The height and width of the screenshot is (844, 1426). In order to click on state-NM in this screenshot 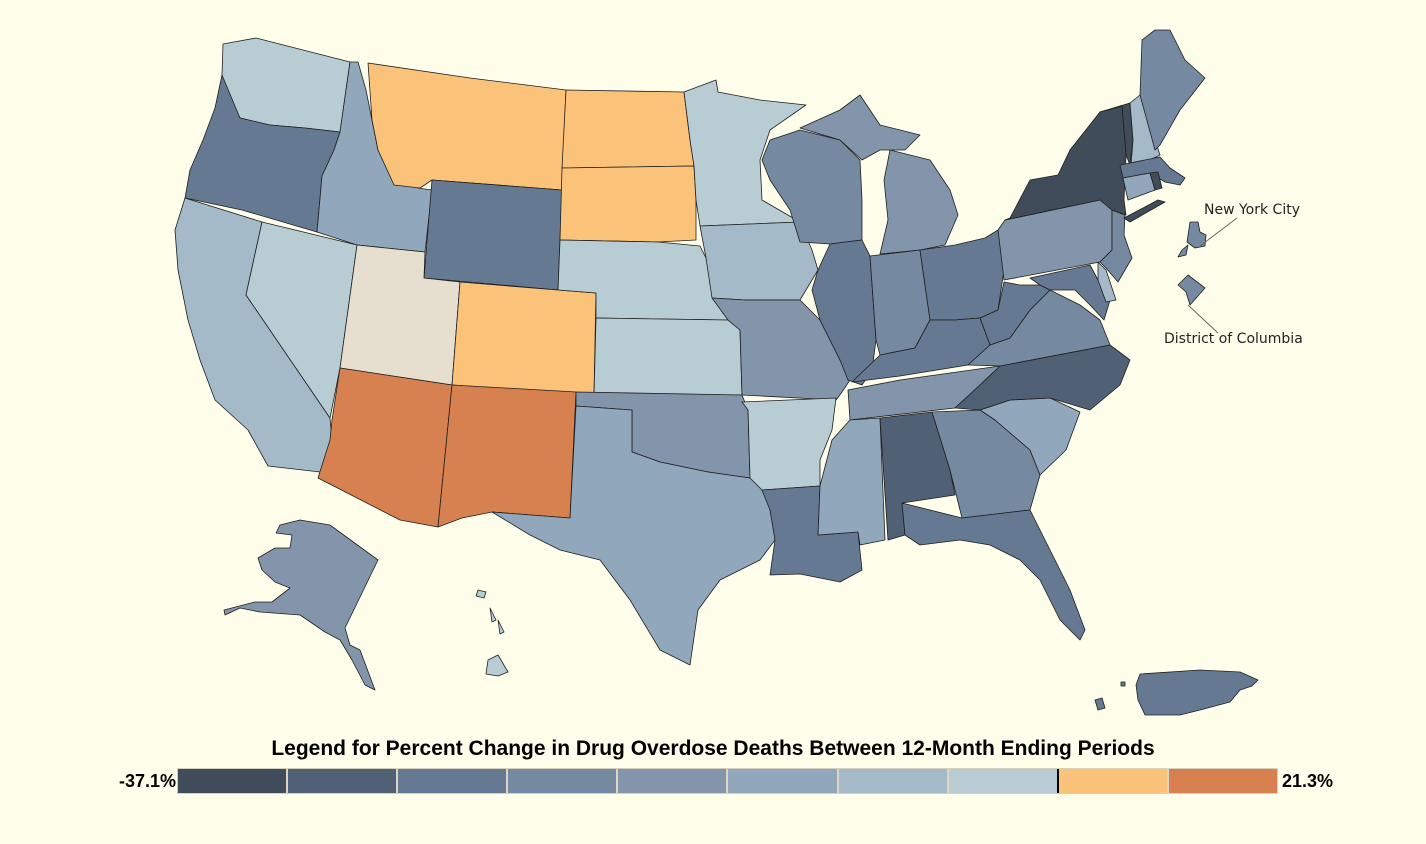, I will do `click(507, 456)`.